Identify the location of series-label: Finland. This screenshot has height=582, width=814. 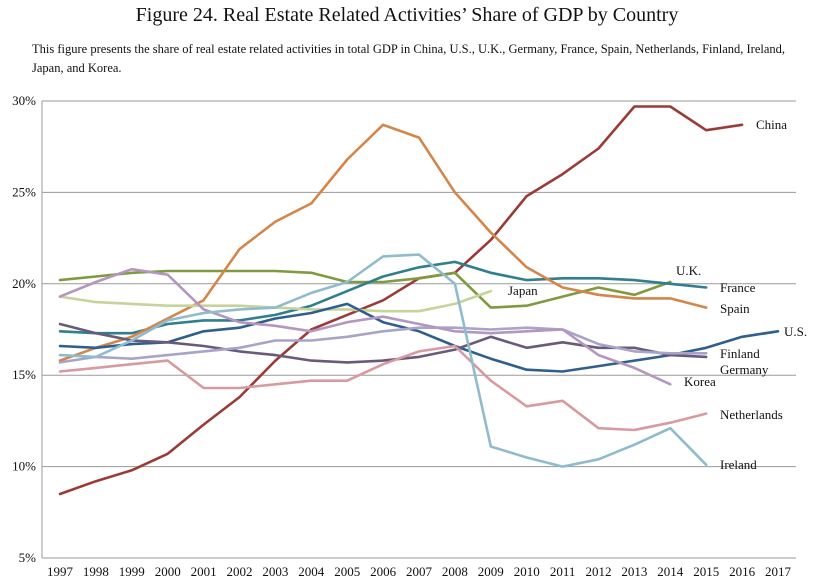
(740, 353).